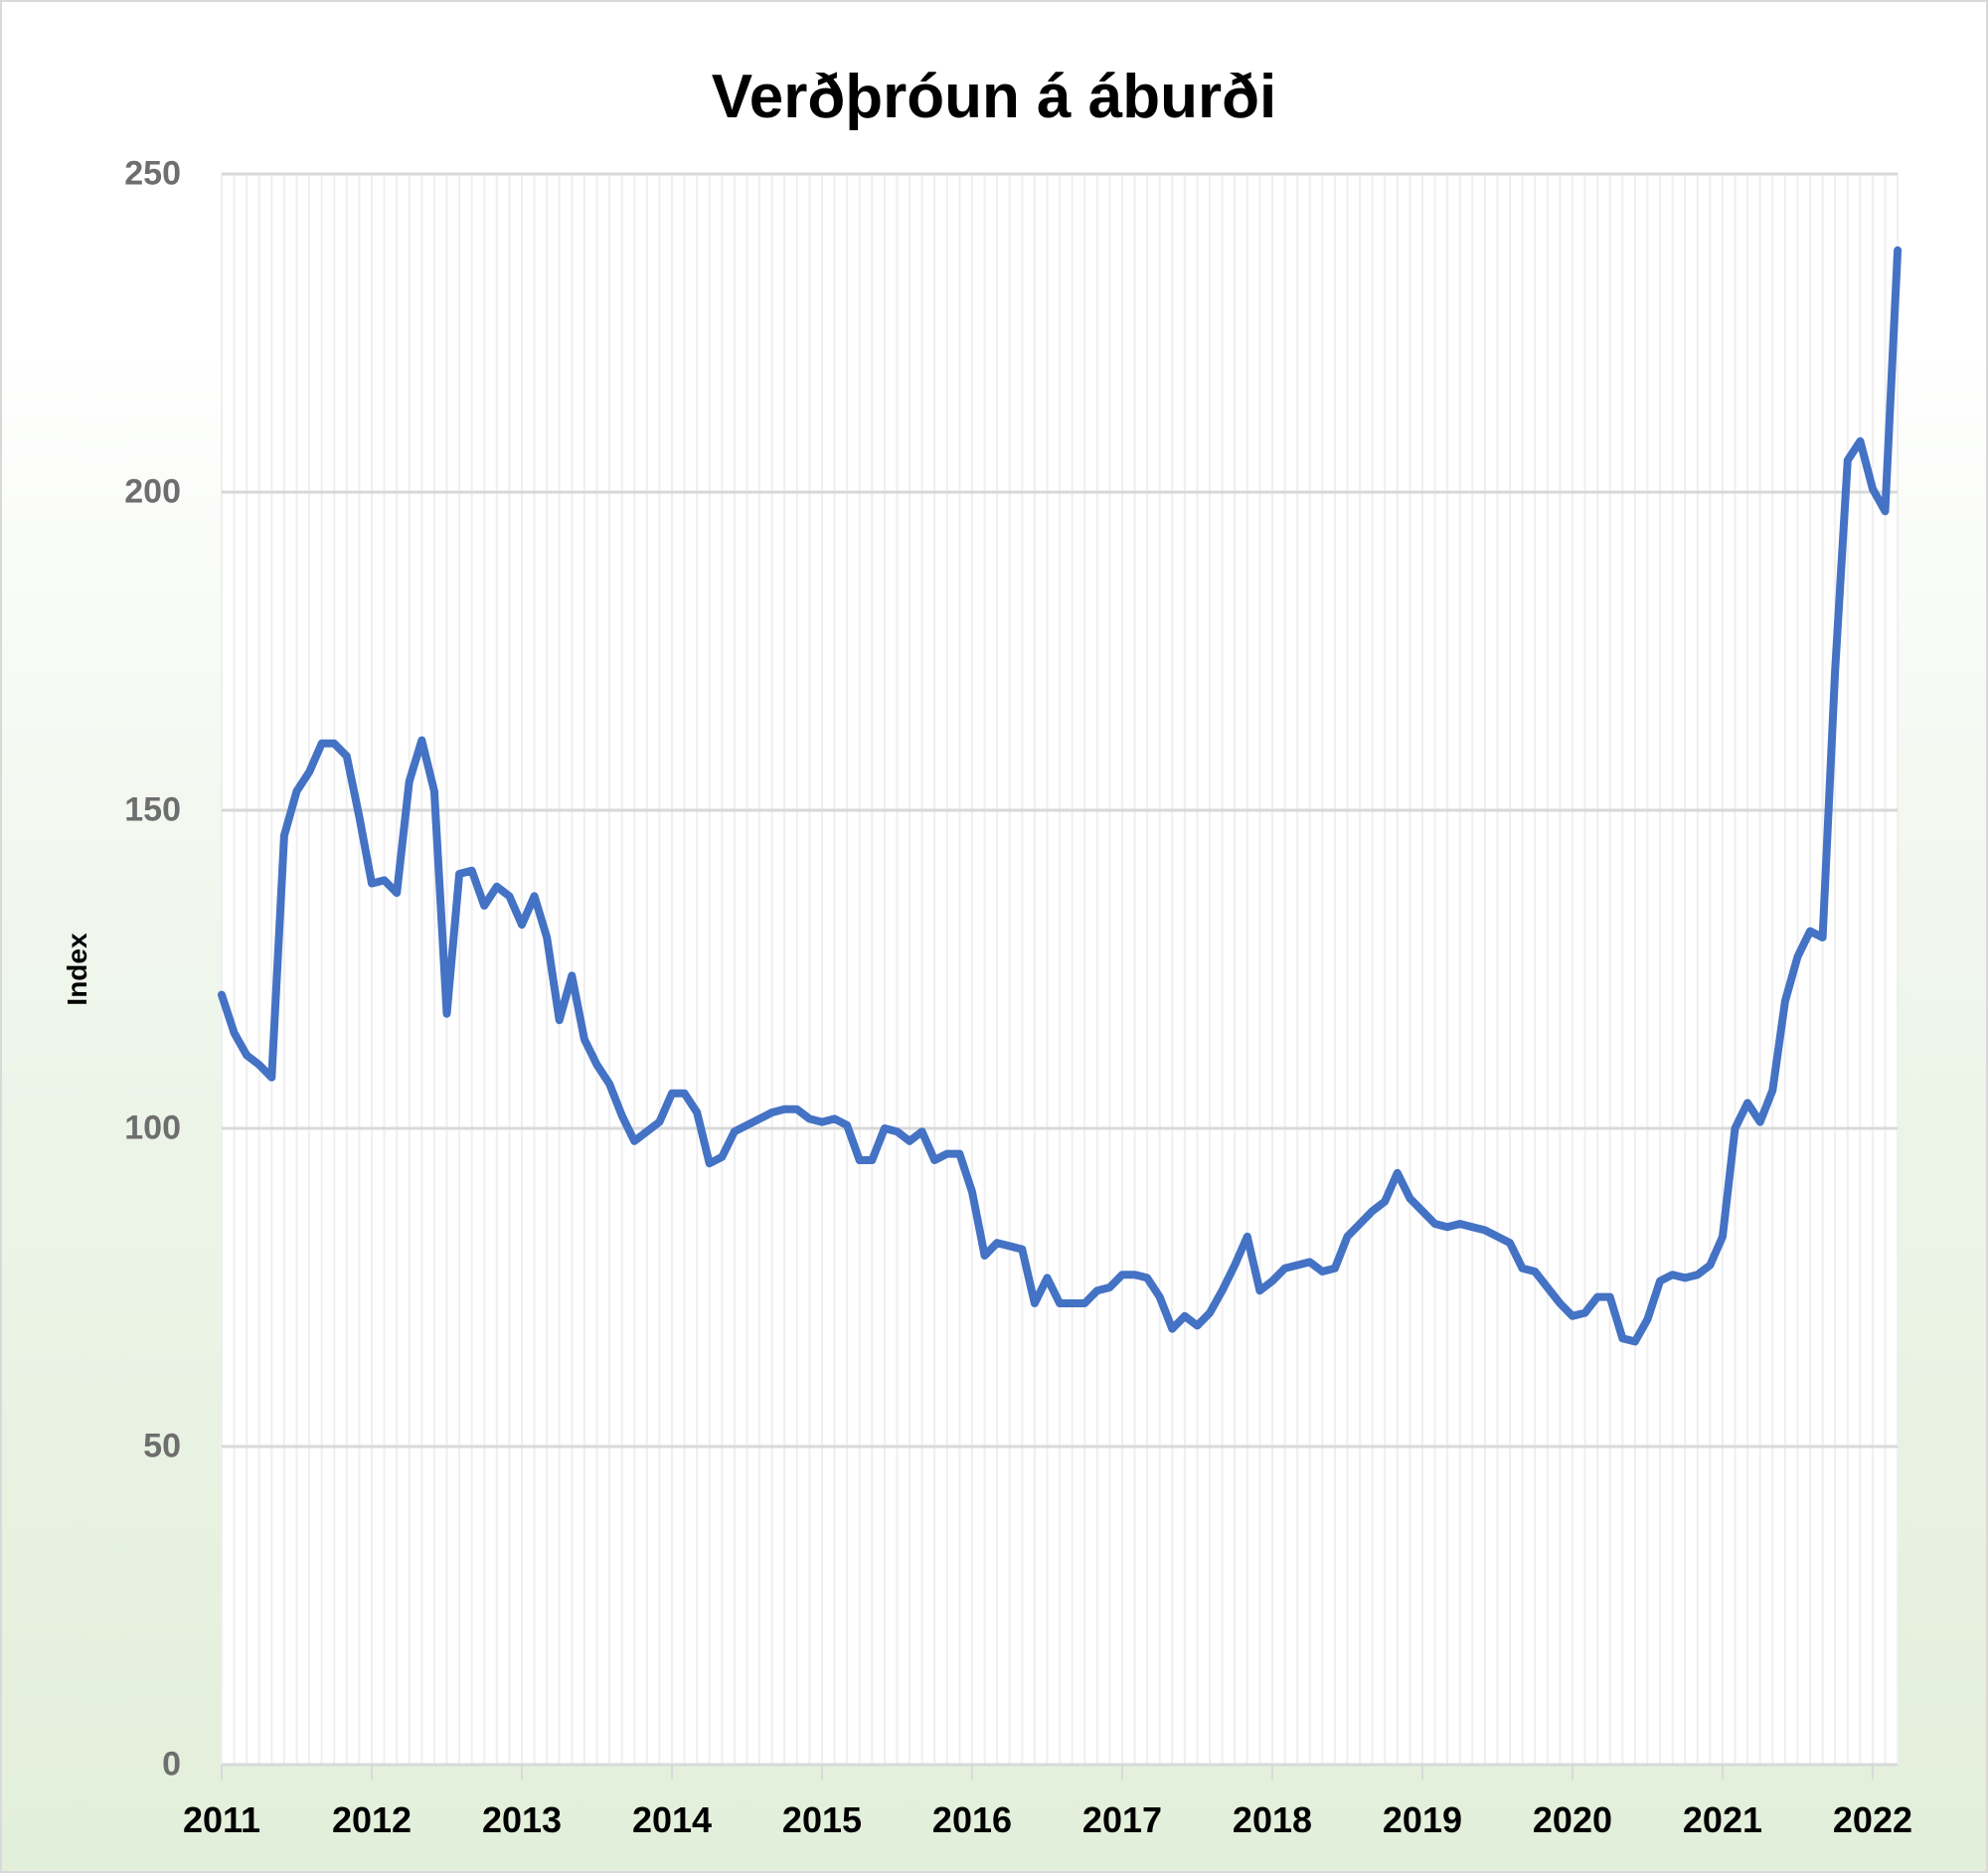 This screenshot has width=1988, height=1873. I want to click on x-tick-label: 2014, so click(672, 1819).